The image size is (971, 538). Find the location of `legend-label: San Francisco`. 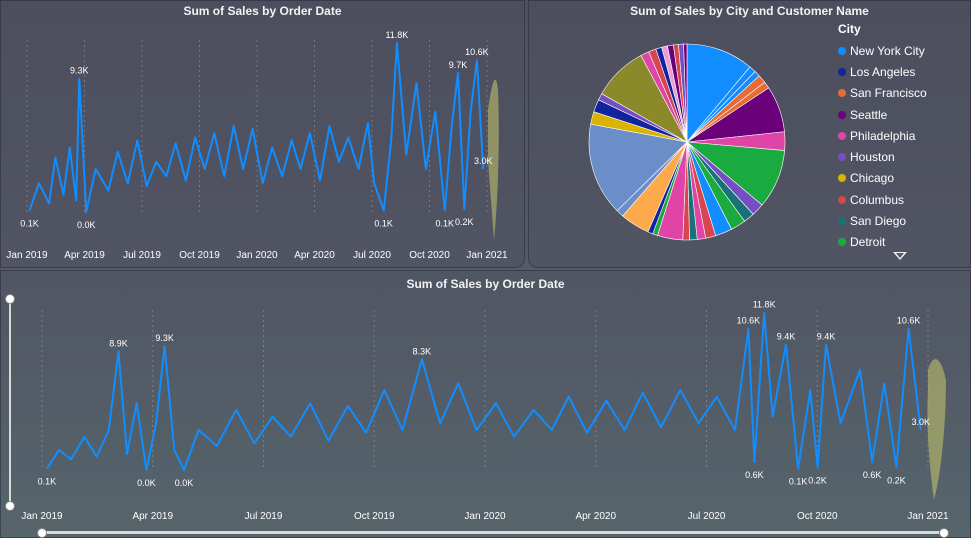

legend-label: San Francisco is located at coordinates (888, 93).